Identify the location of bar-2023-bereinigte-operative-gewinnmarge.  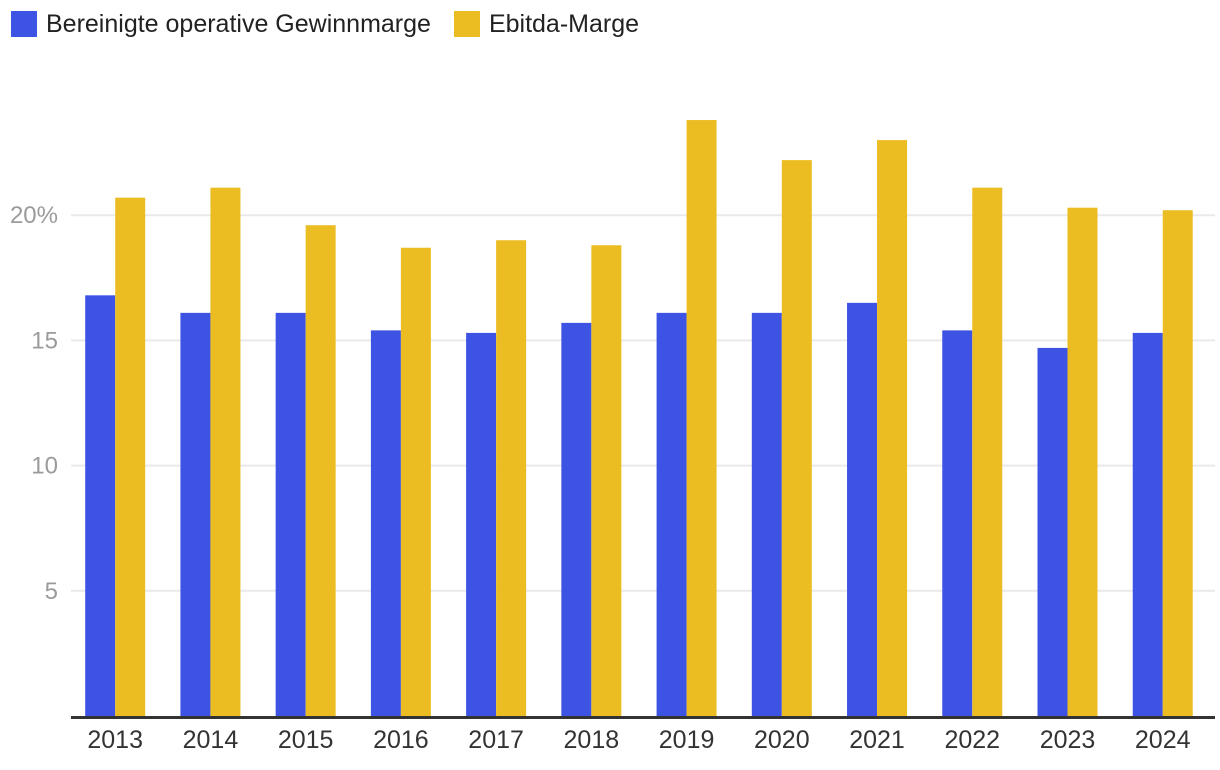
(1052, 531).